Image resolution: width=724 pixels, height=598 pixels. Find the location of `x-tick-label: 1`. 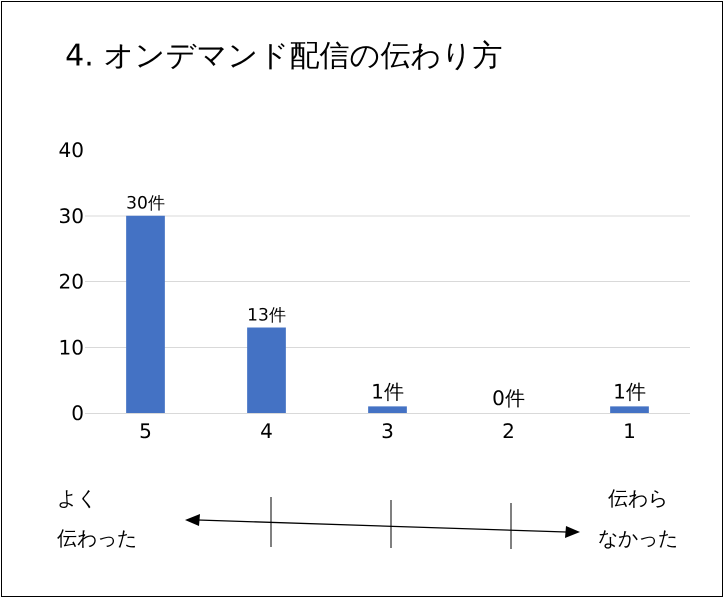

x-tick-label: 1 is located at coordinates (629, 431).